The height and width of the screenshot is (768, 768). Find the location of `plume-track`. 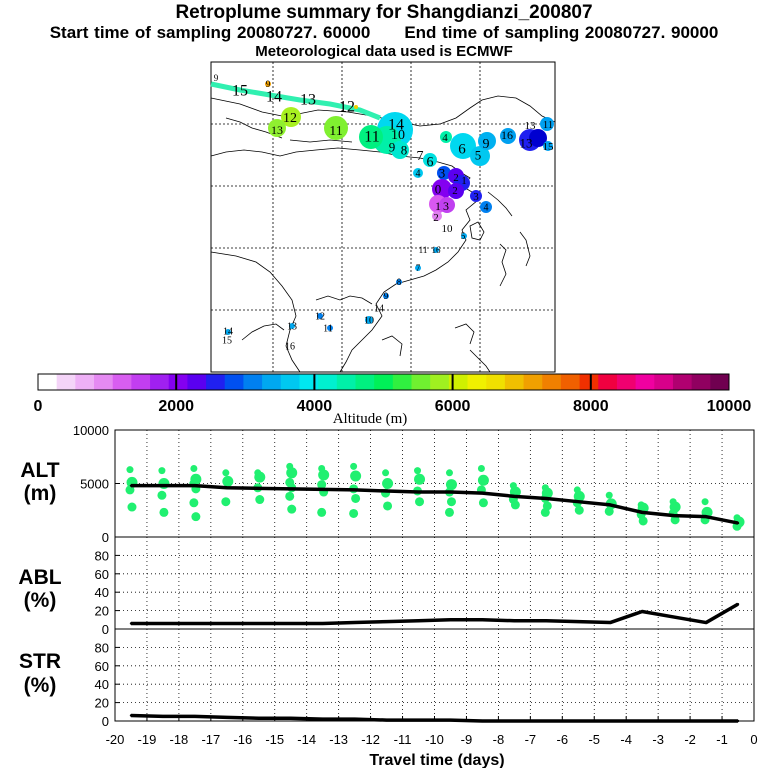

plume-track is located at coordinates (295, 101).